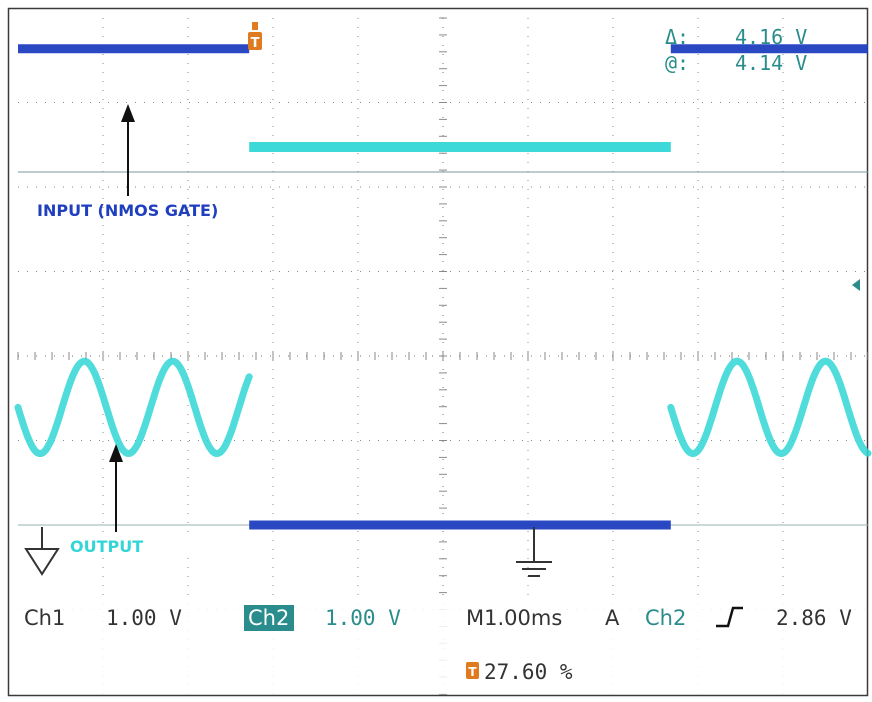 Image resolution: width=872 pixels, height=702 pixels. I want to click on ch2-ground-marker-icon, so click(42, 551).